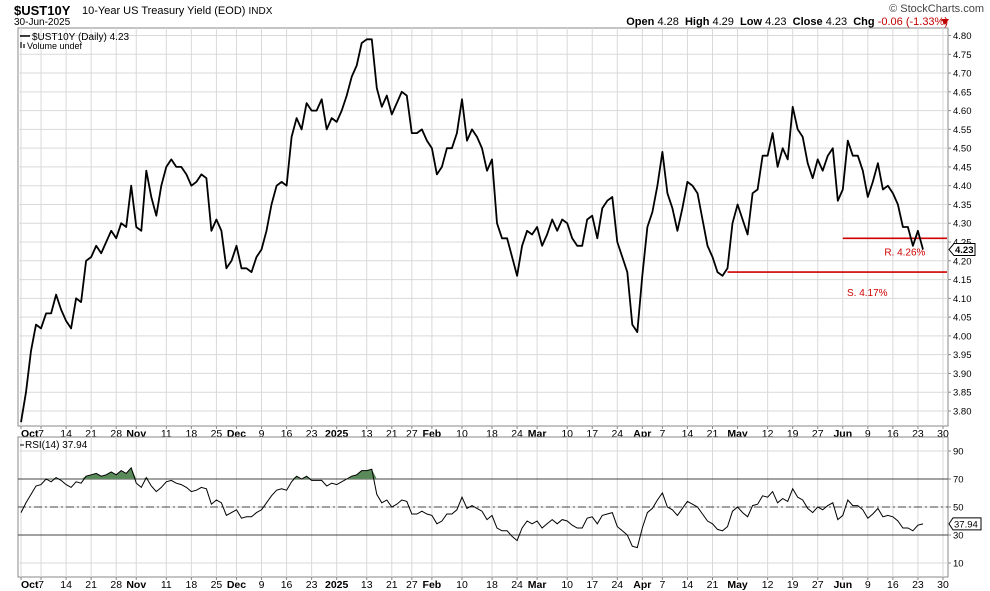 Image resolution: width=990 pixels, height=591 pixels. Describe the element at coordinates (793, 585) in the screenshot. I see `x-tick-label: 19` at that location.